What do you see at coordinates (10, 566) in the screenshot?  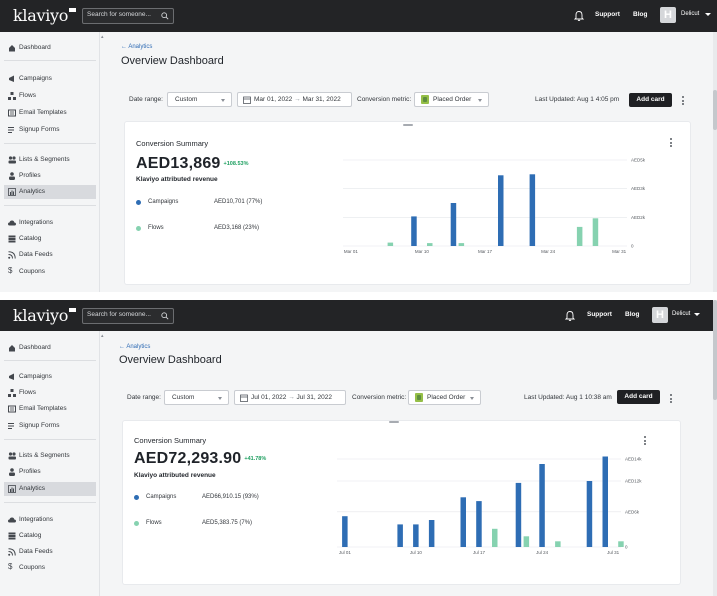 I see `dollar-icon: $` at bounding box center [10, 566].